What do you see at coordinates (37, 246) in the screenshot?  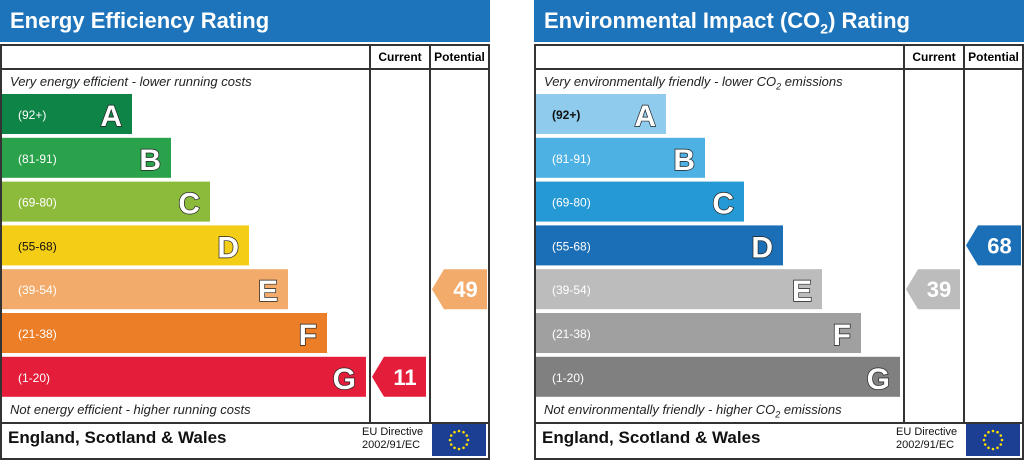 I see `band-range-d: (55-68)` at bounding box center [37, 246].